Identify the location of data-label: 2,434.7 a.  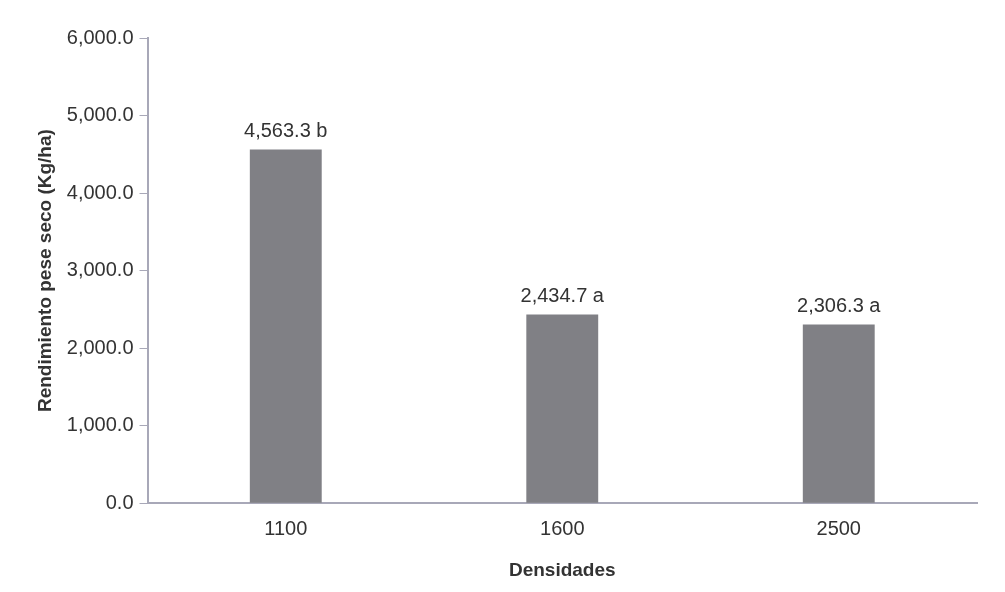
(562, 294).